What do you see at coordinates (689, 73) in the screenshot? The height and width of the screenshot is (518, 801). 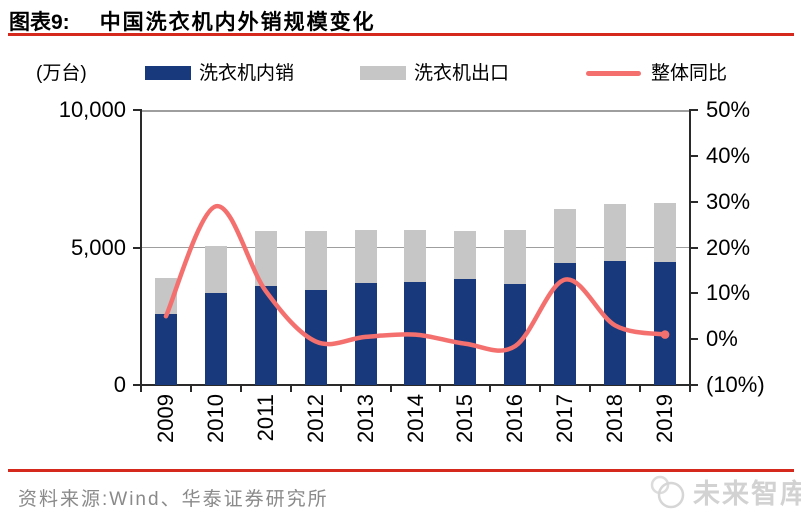 I see `legend-label-yoy: 整体同比` at bounding box center [689, 73].